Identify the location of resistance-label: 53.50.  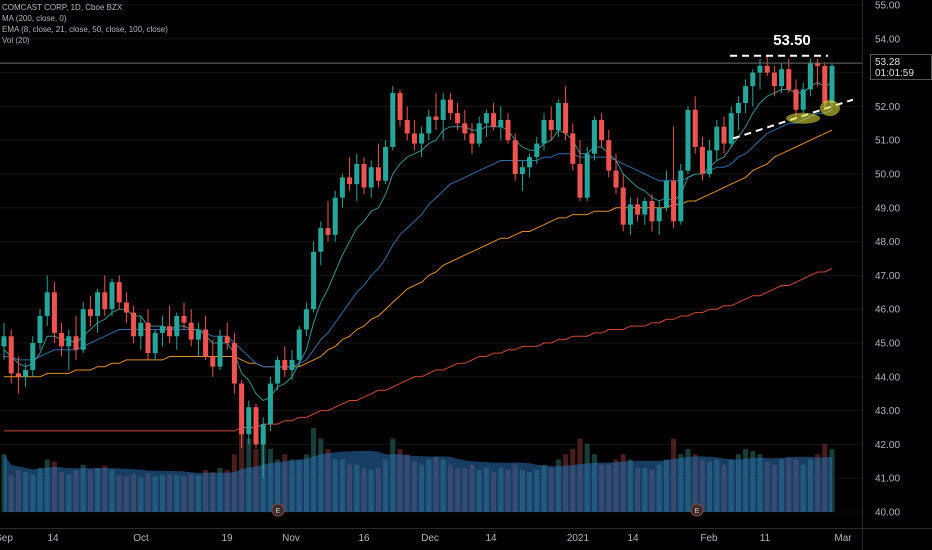
(792, 40).